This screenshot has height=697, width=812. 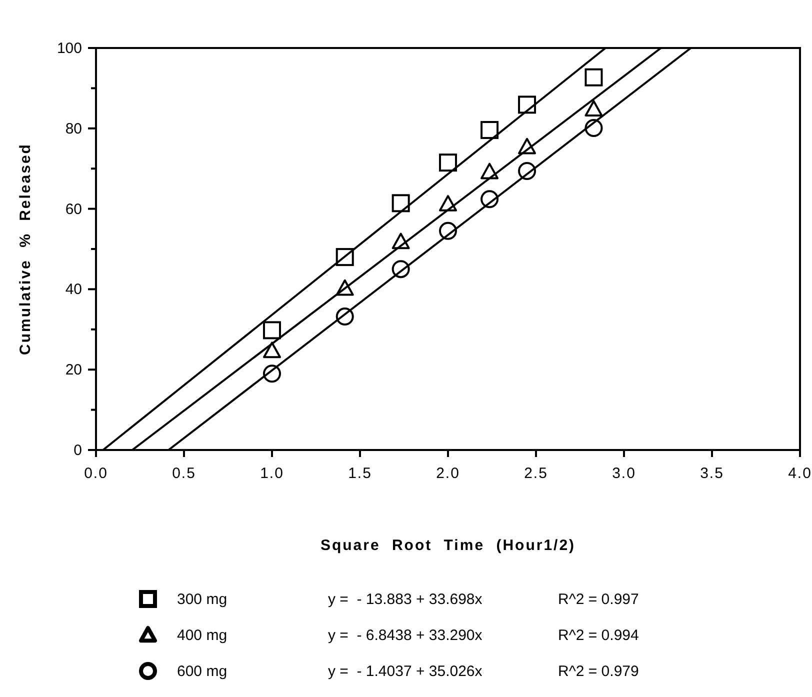 What do you see at coordinates (405, 671) in the screenshot?
I see `text: y = - 1.4037 + 35.026x` at bounding box center [405, 671].